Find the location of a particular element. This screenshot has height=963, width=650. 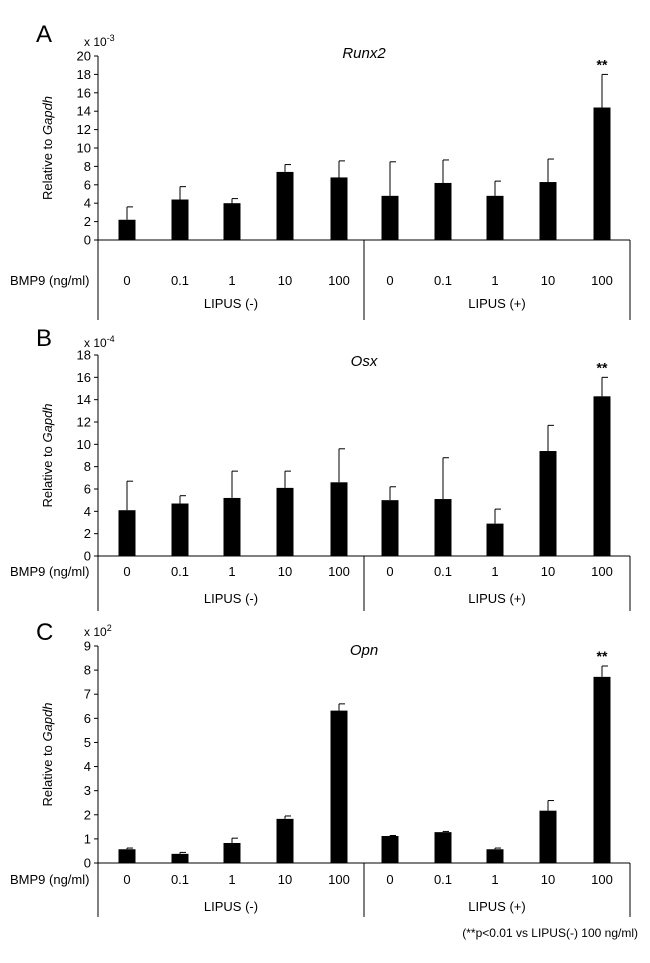

panel-letter: B is located at coordinates (44, 338).